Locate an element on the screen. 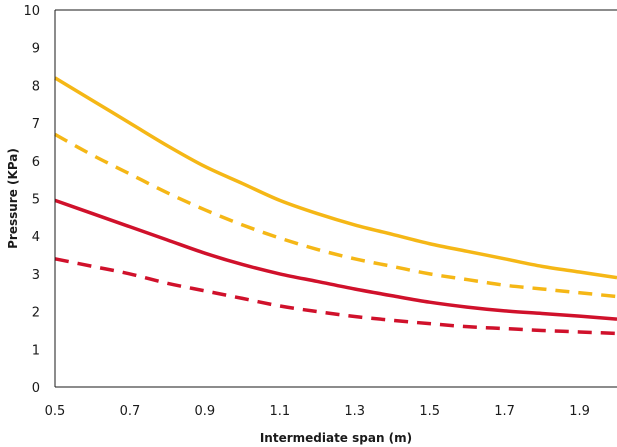 Image resolution: width=617 pixels, height=447 pixels. x-tick-label: 0.5 is located at coordinates (55, 411).